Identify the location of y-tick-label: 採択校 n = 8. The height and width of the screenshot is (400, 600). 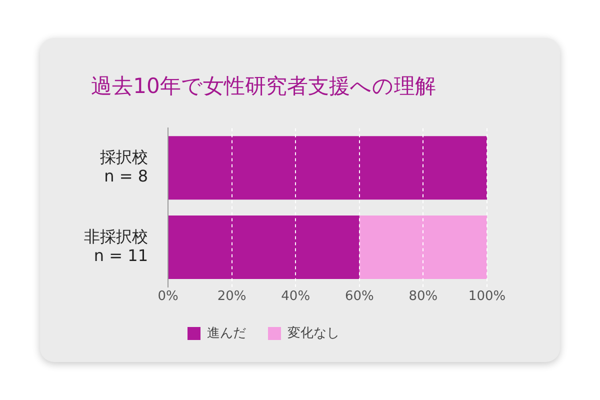
(124, 166).